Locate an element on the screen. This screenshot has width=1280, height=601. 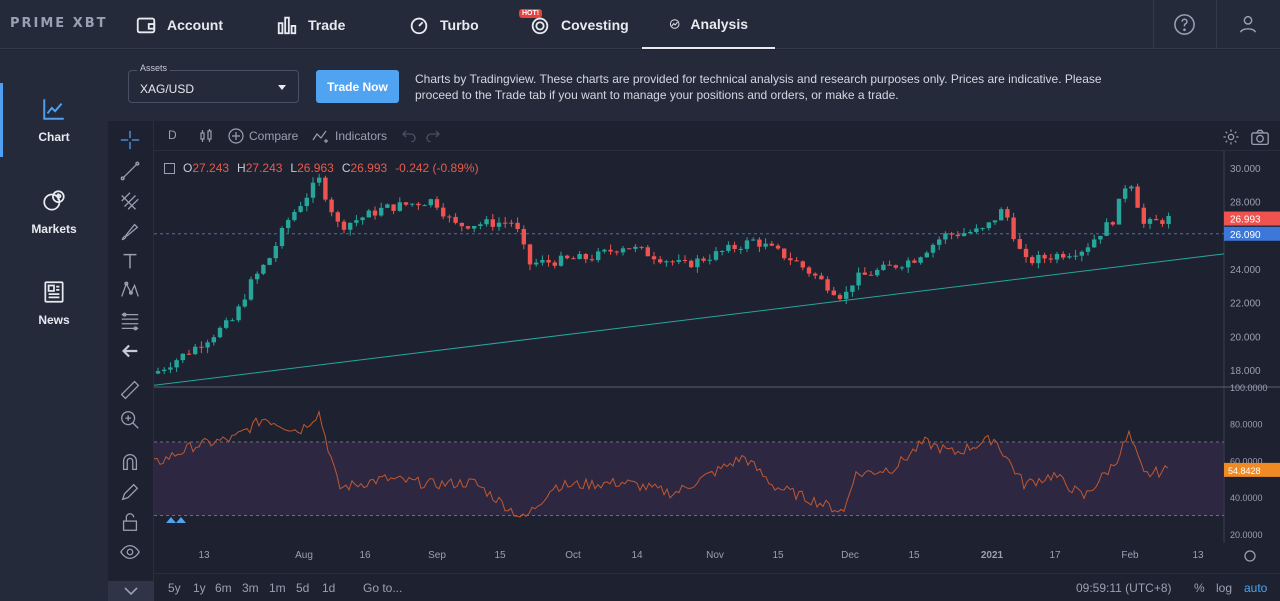
magnet-tool is located at coordinates (130, 462).